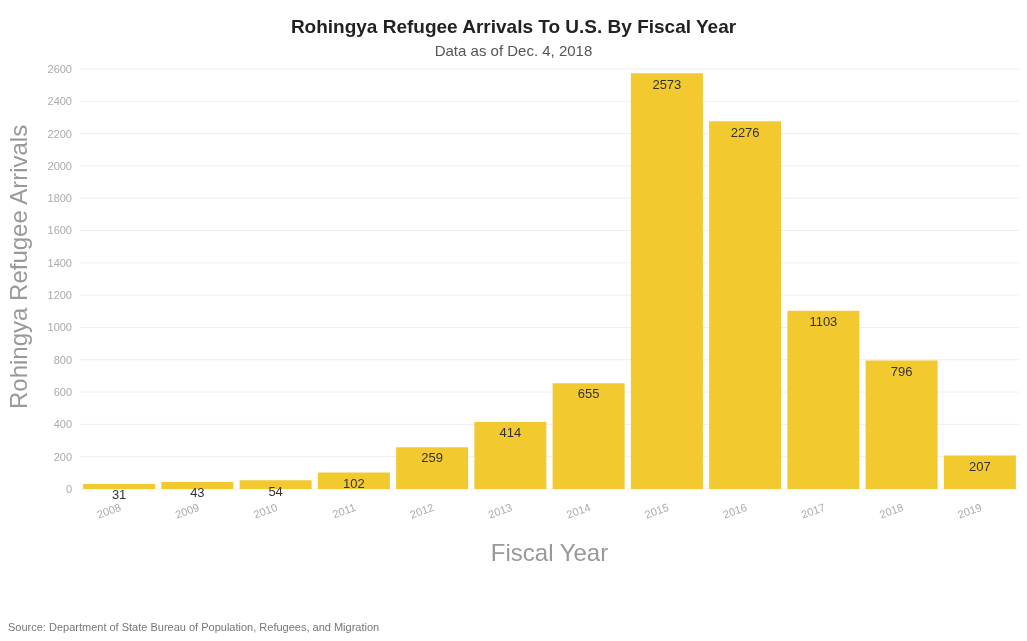  What do you see at coordinates (59, 198) in the screenshot?
I see `y-tick-label: 1800` at bounding box center [59, 198].